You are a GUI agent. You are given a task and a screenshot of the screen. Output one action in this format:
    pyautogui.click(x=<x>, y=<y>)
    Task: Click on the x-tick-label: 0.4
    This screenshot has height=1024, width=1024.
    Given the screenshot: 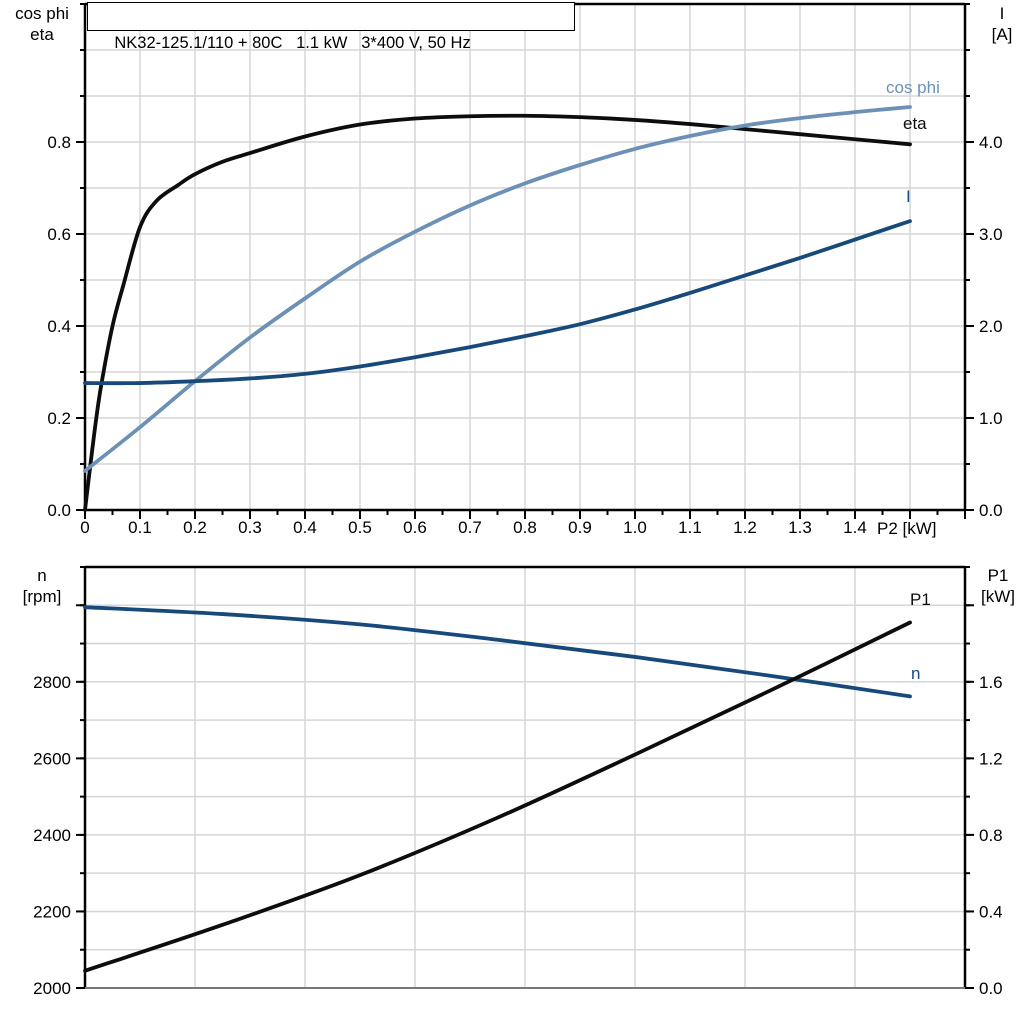 What is the action you would take?
    pyautogui.click(x=305, y=527)
    